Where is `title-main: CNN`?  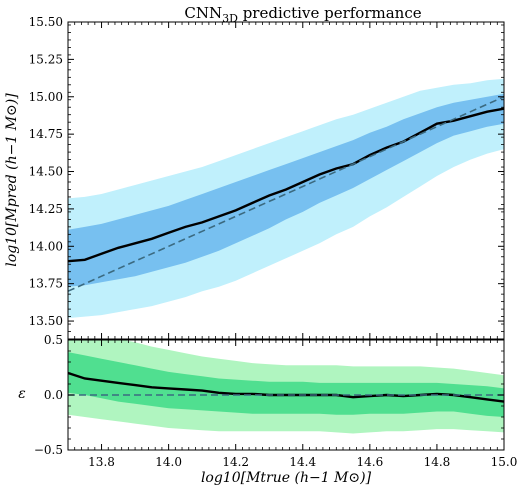 title-main: CNN is located at coordinates (203, 13).